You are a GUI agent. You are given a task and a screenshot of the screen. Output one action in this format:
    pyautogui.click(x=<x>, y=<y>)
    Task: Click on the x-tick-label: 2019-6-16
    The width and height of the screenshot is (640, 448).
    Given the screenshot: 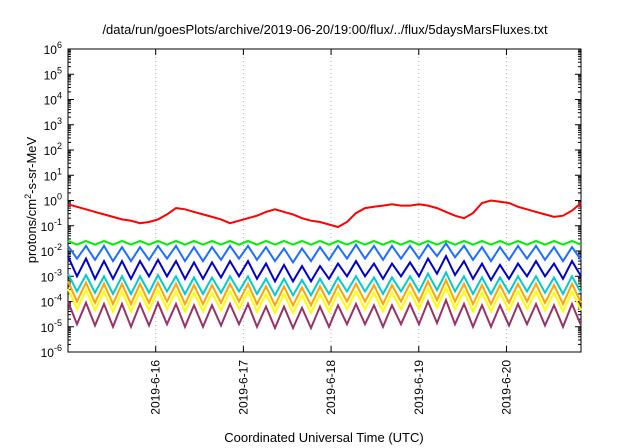 What is the action you would take?
    pyautogui.click(x=156, y=387)
    